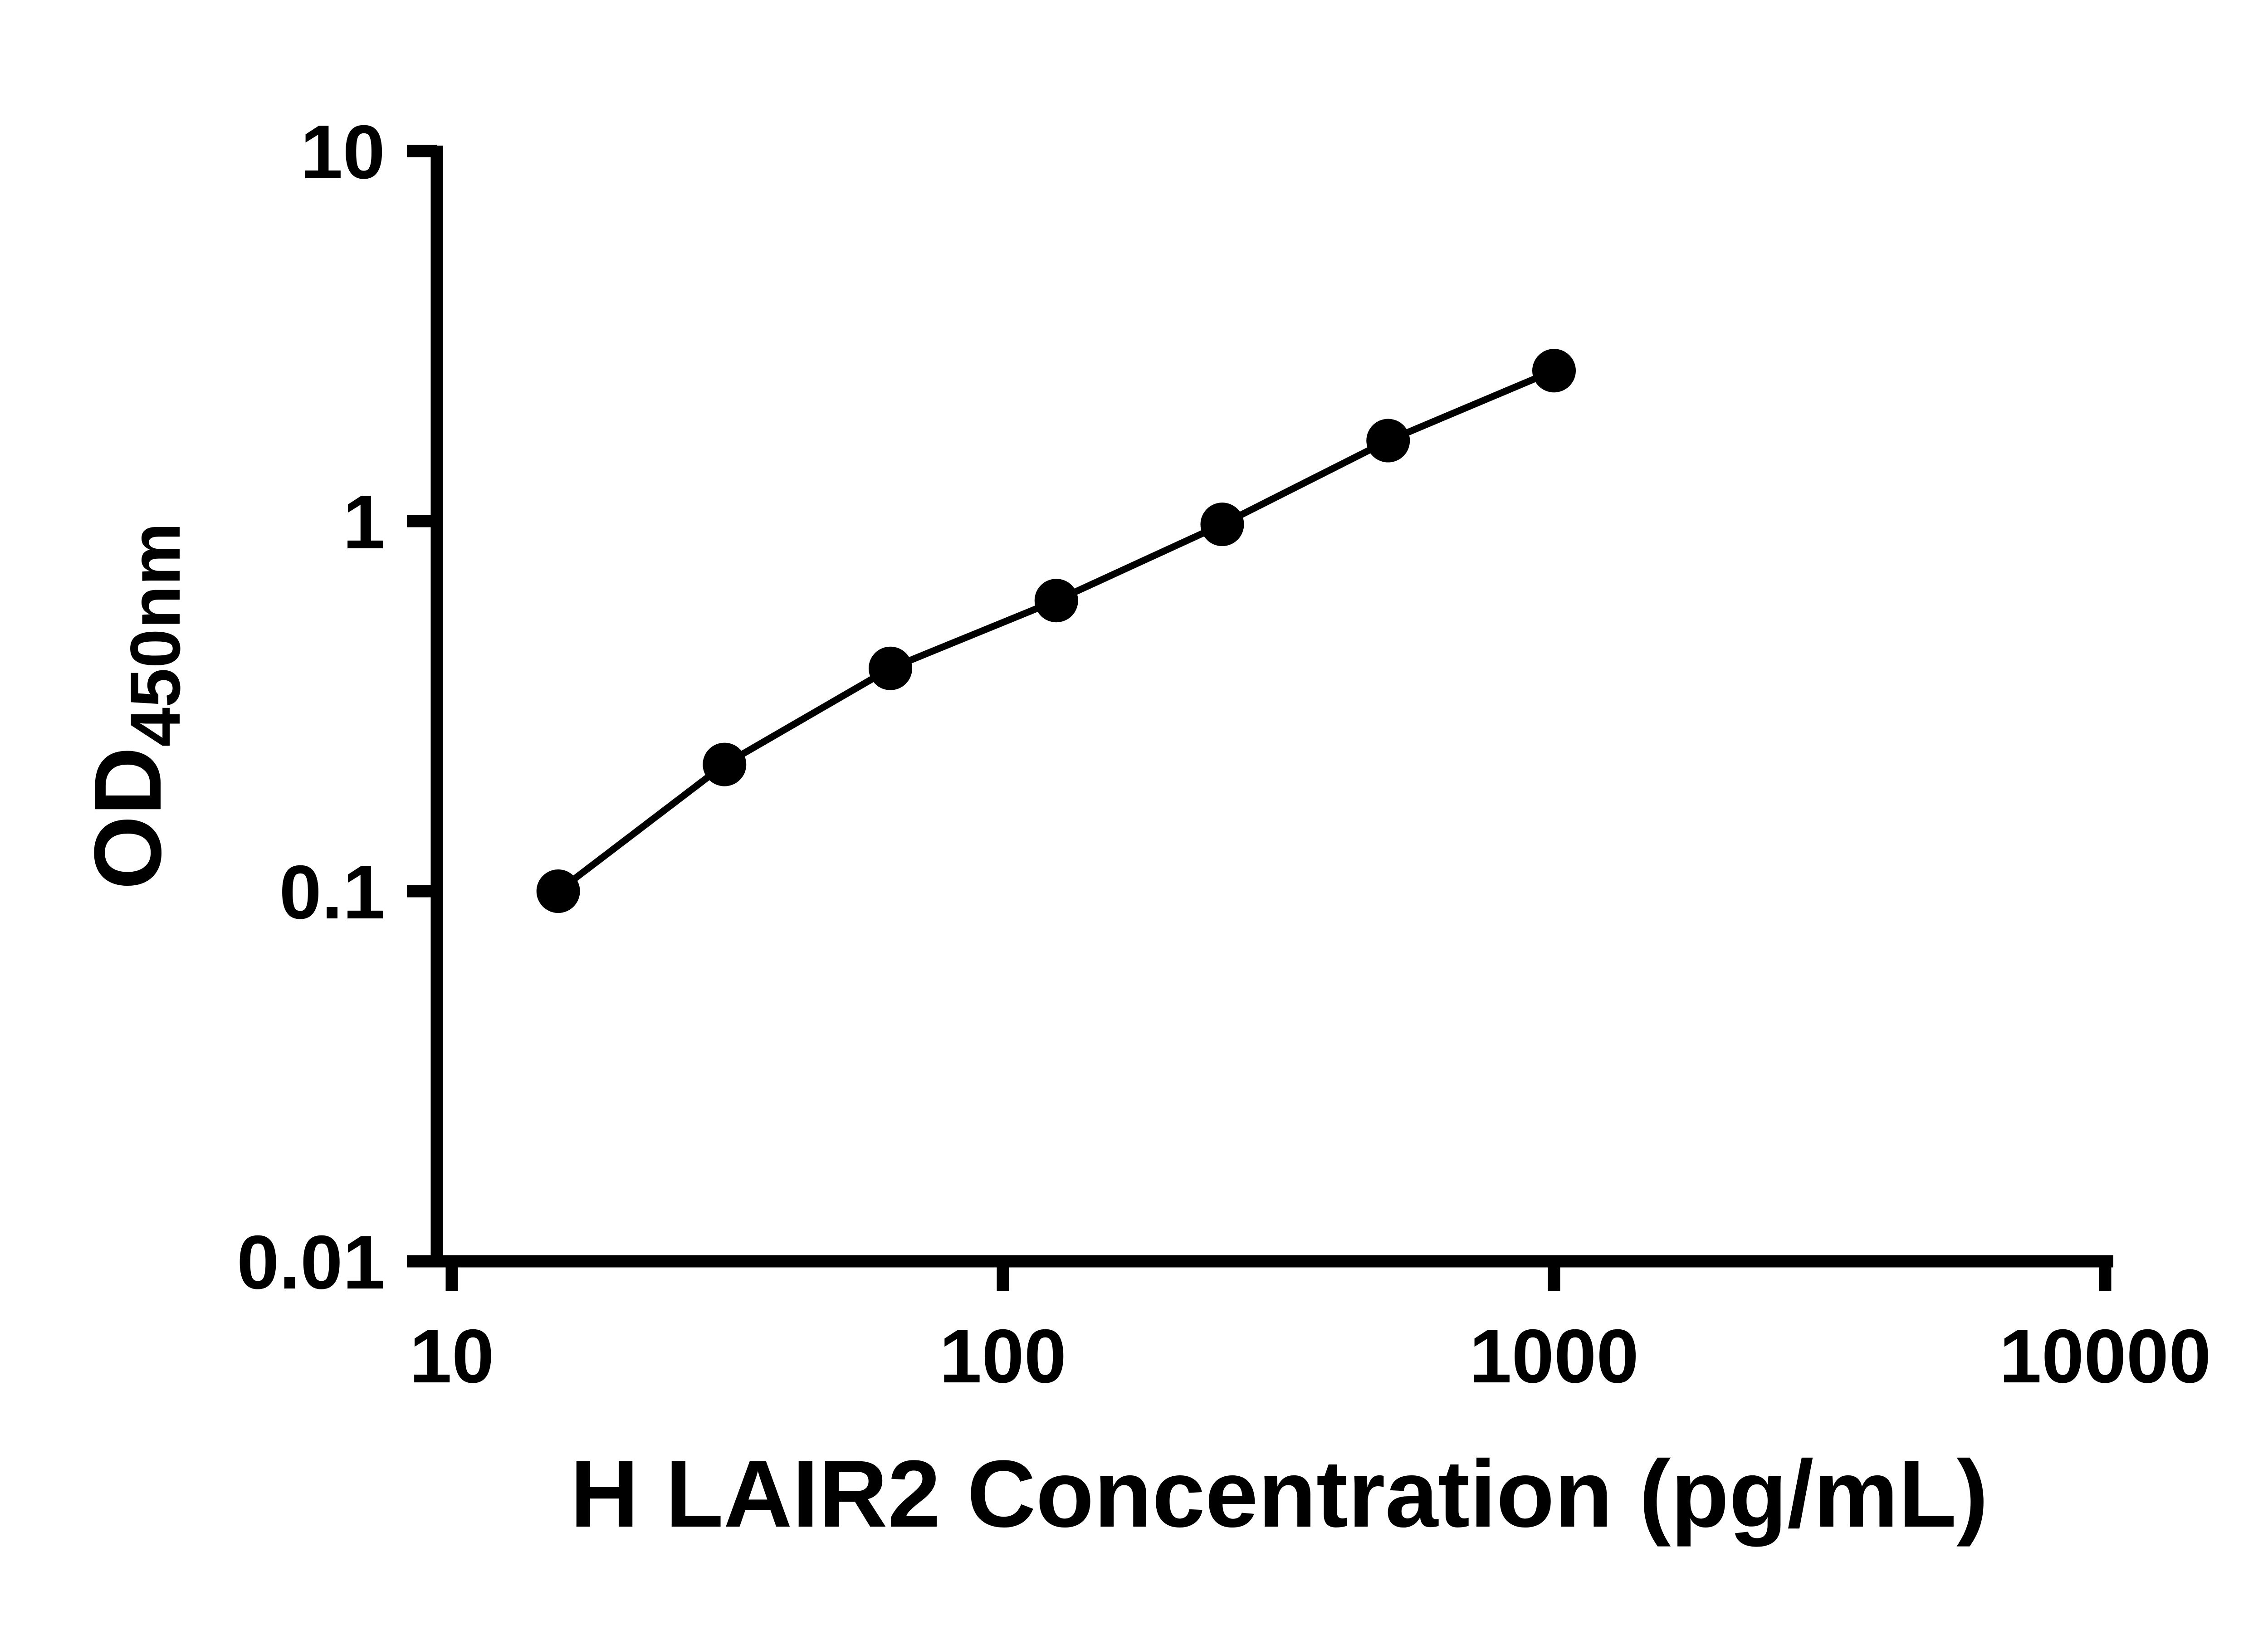 The image size is (2268, 1635). Describe the element at coordinates (332, 892) in the screenshot. I see `y-tick-label: 0.1` at that location.